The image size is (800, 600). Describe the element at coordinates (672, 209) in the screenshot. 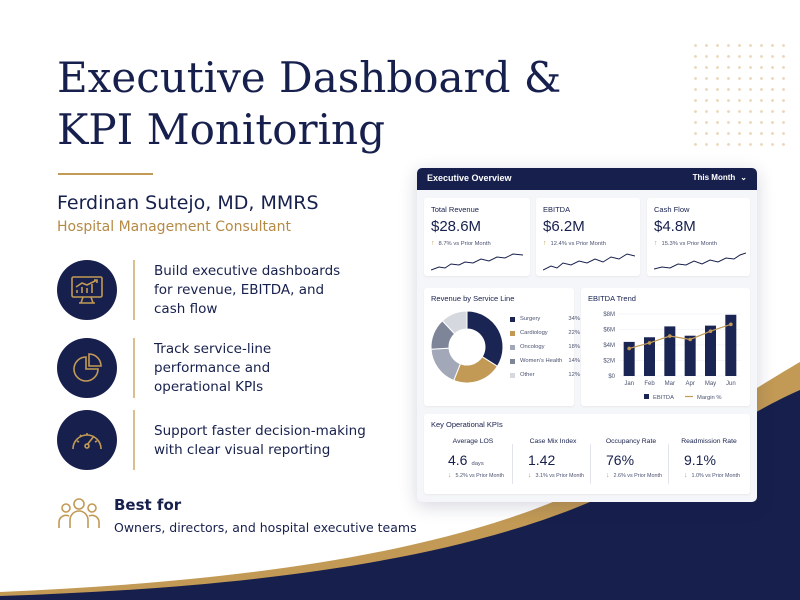

I see `kpi-label: Cash Flow` at that location.